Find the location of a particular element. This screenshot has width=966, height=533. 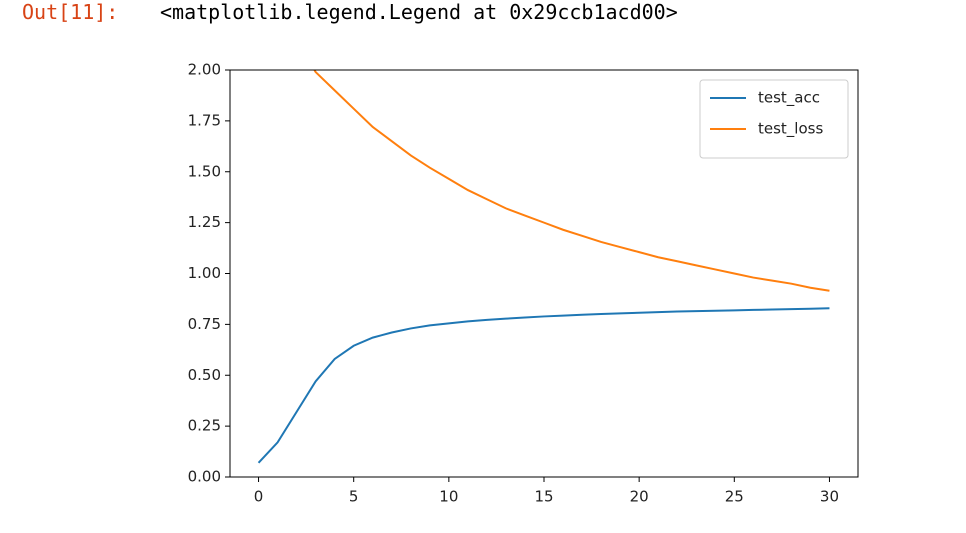

y-tick-label: 1.75 is located at coordinates (204, 120).